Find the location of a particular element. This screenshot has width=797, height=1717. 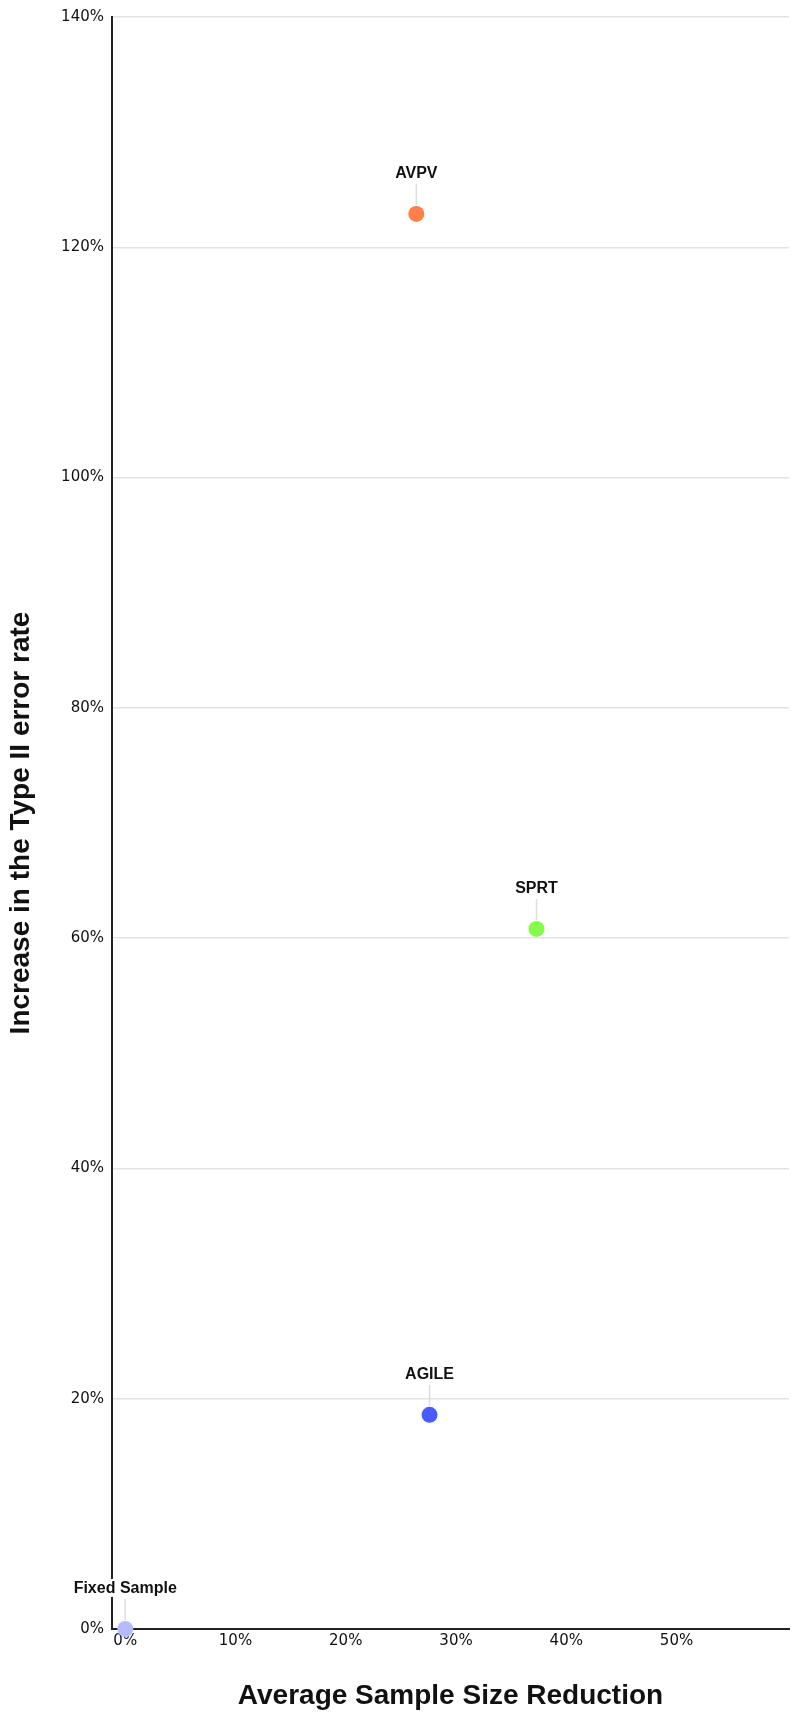

y-tick-label: 100% is located at coordinates (82, 476).